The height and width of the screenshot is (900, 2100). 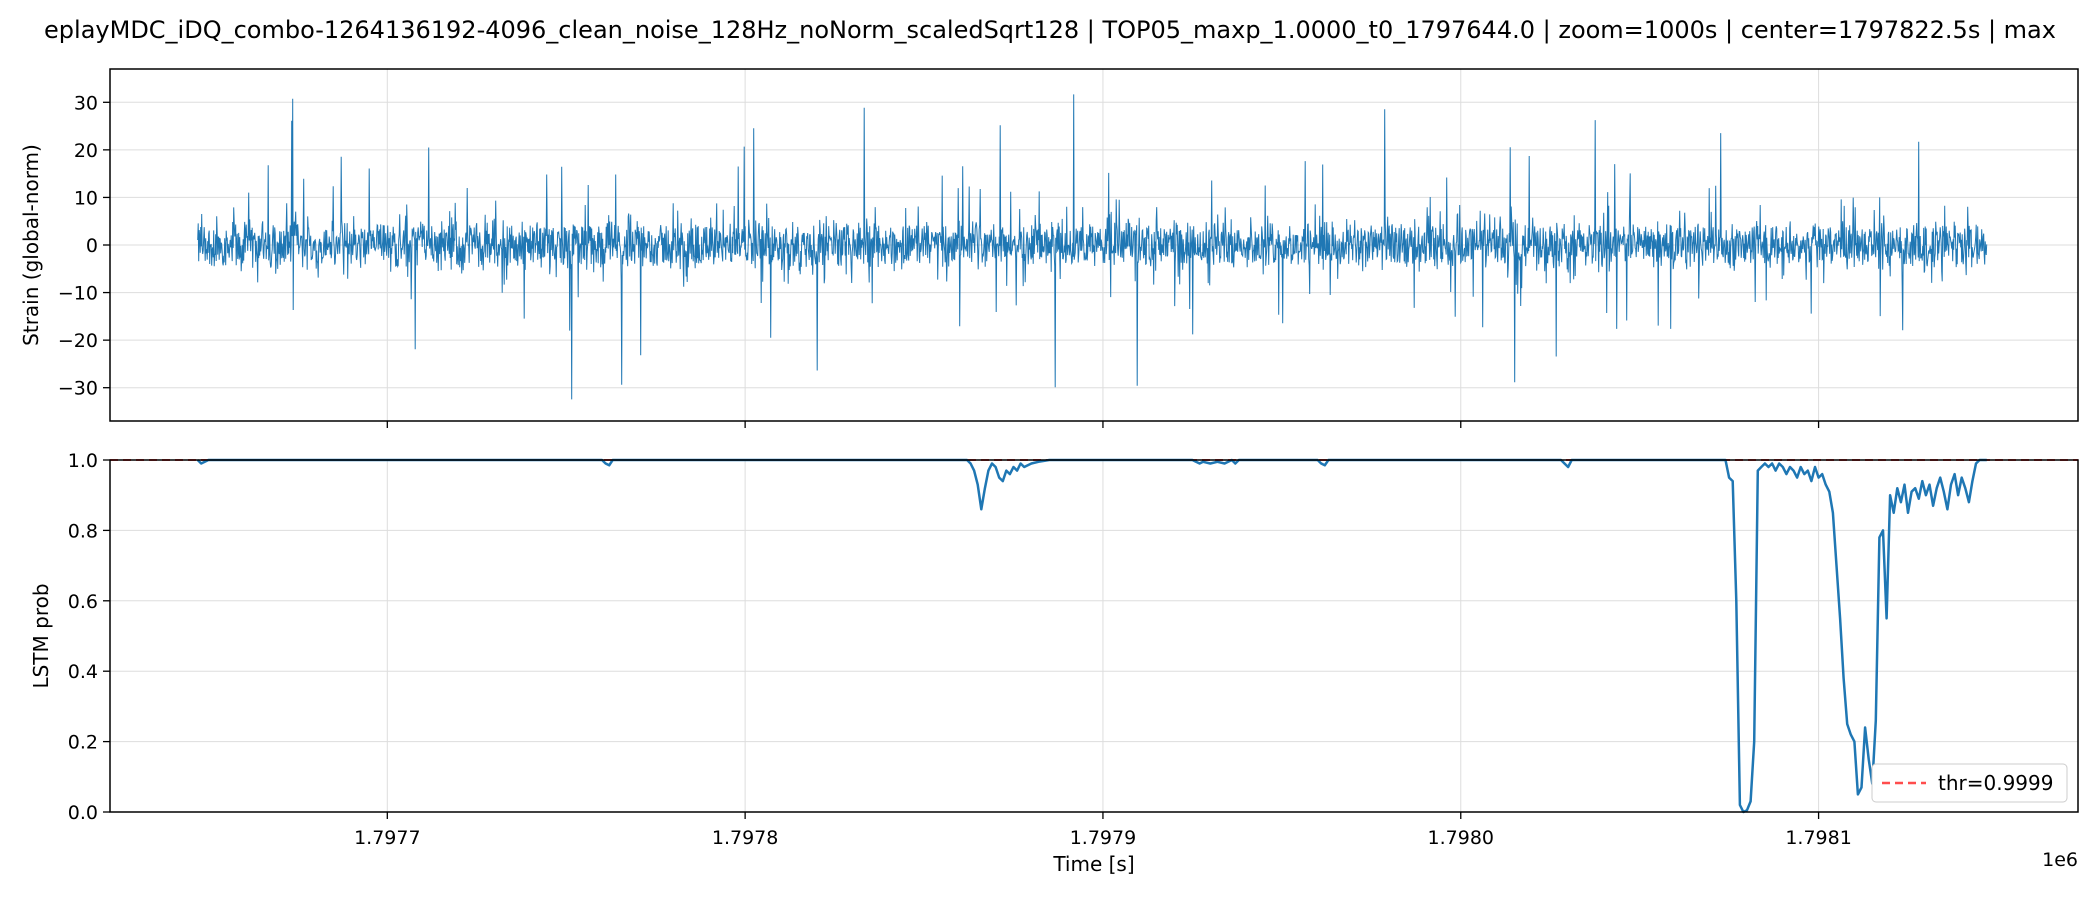 What do you see at coordinates (86, 198) in the screenshot?
I see `y-tick-label: 10` at bounding box center [86, 198].